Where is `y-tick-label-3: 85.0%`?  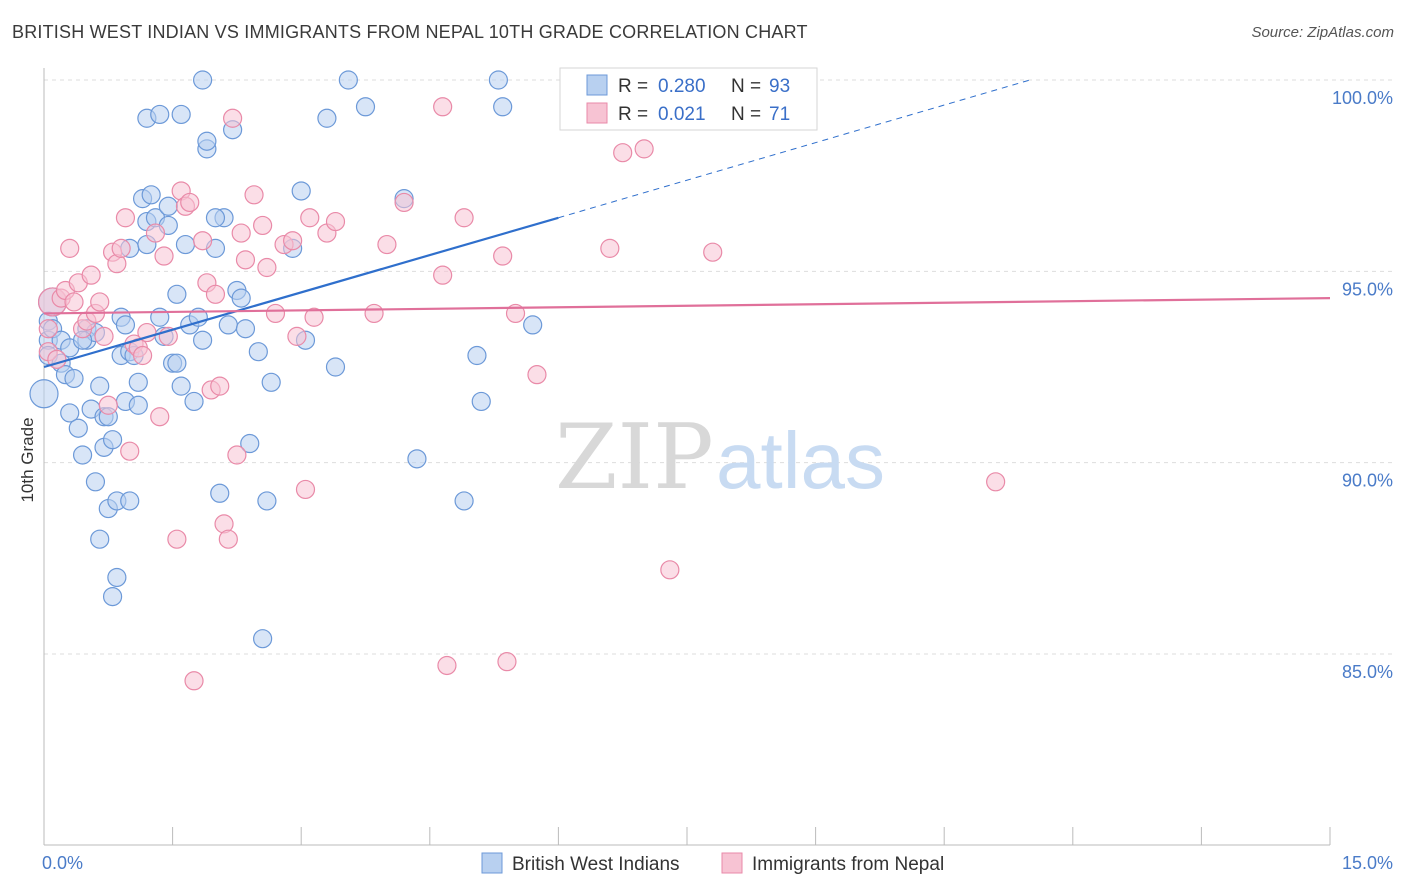 y-tick-label-3: 85.0% is located at coordinates (1367, 672).